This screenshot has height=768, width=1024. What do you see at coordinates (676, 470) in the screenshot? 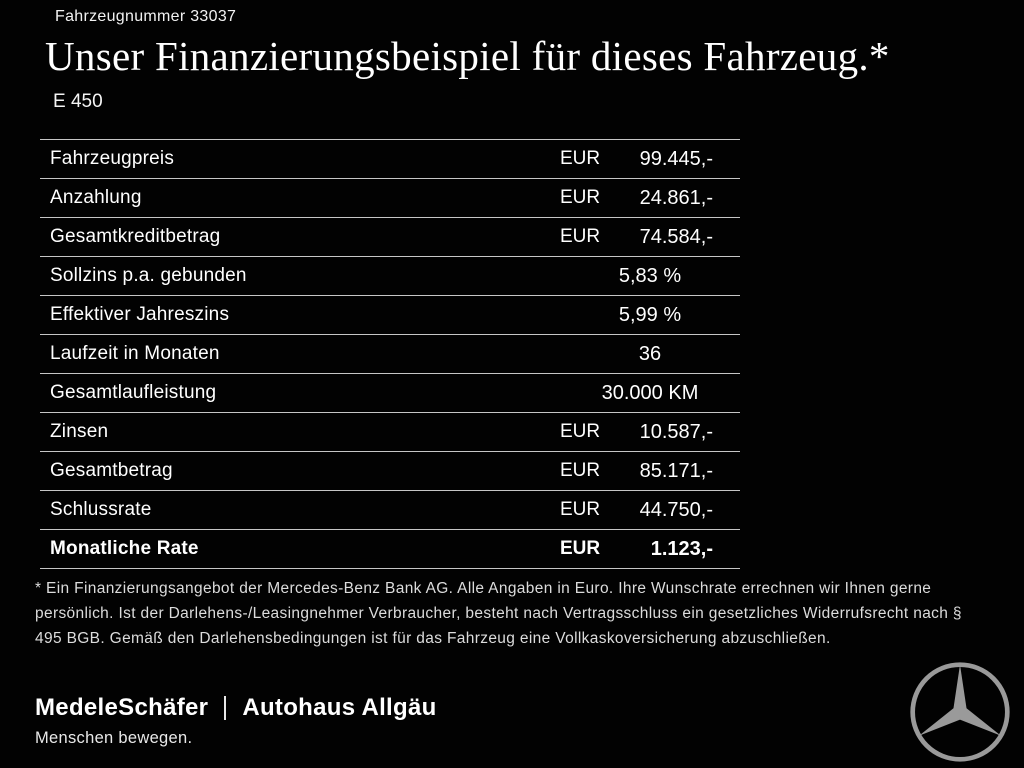
I see `row-value: 85.171,-` at bounding box center [676, 470].